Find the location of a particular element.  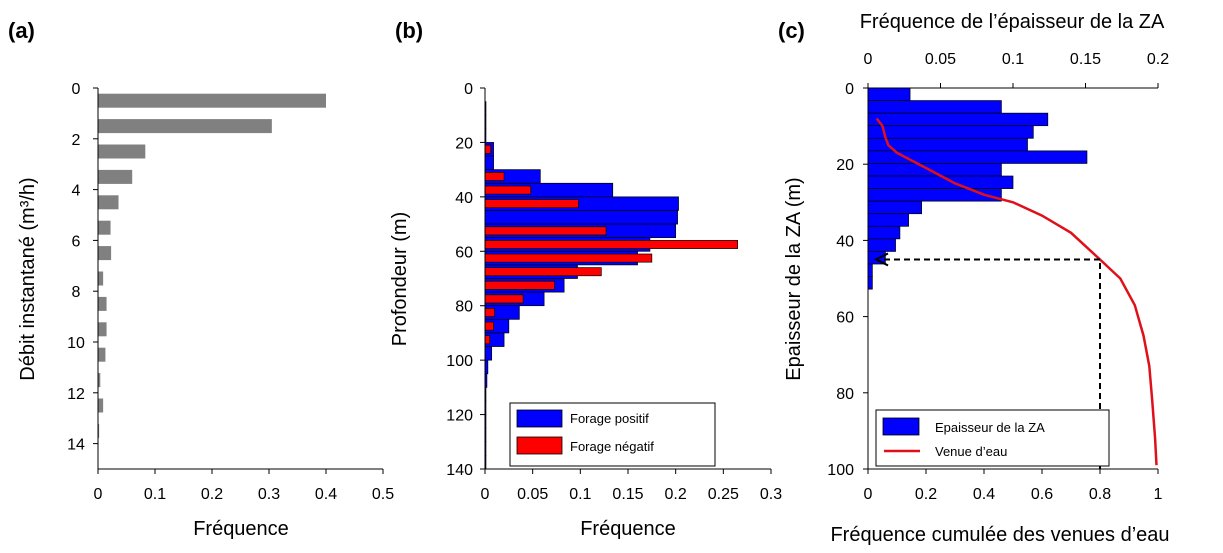

panel-c-bottom-x-tick-label: 0 is located at coordinates (868, 494).